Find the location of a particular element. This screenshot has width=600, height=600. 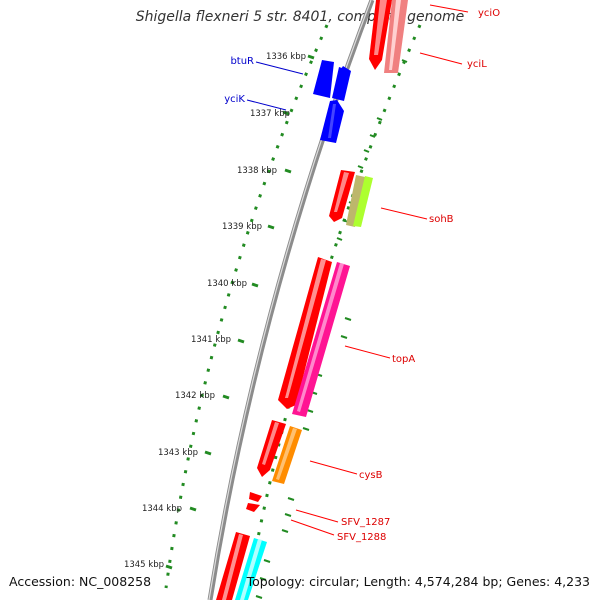

gene-btuR is located at coordinates (323, 79).